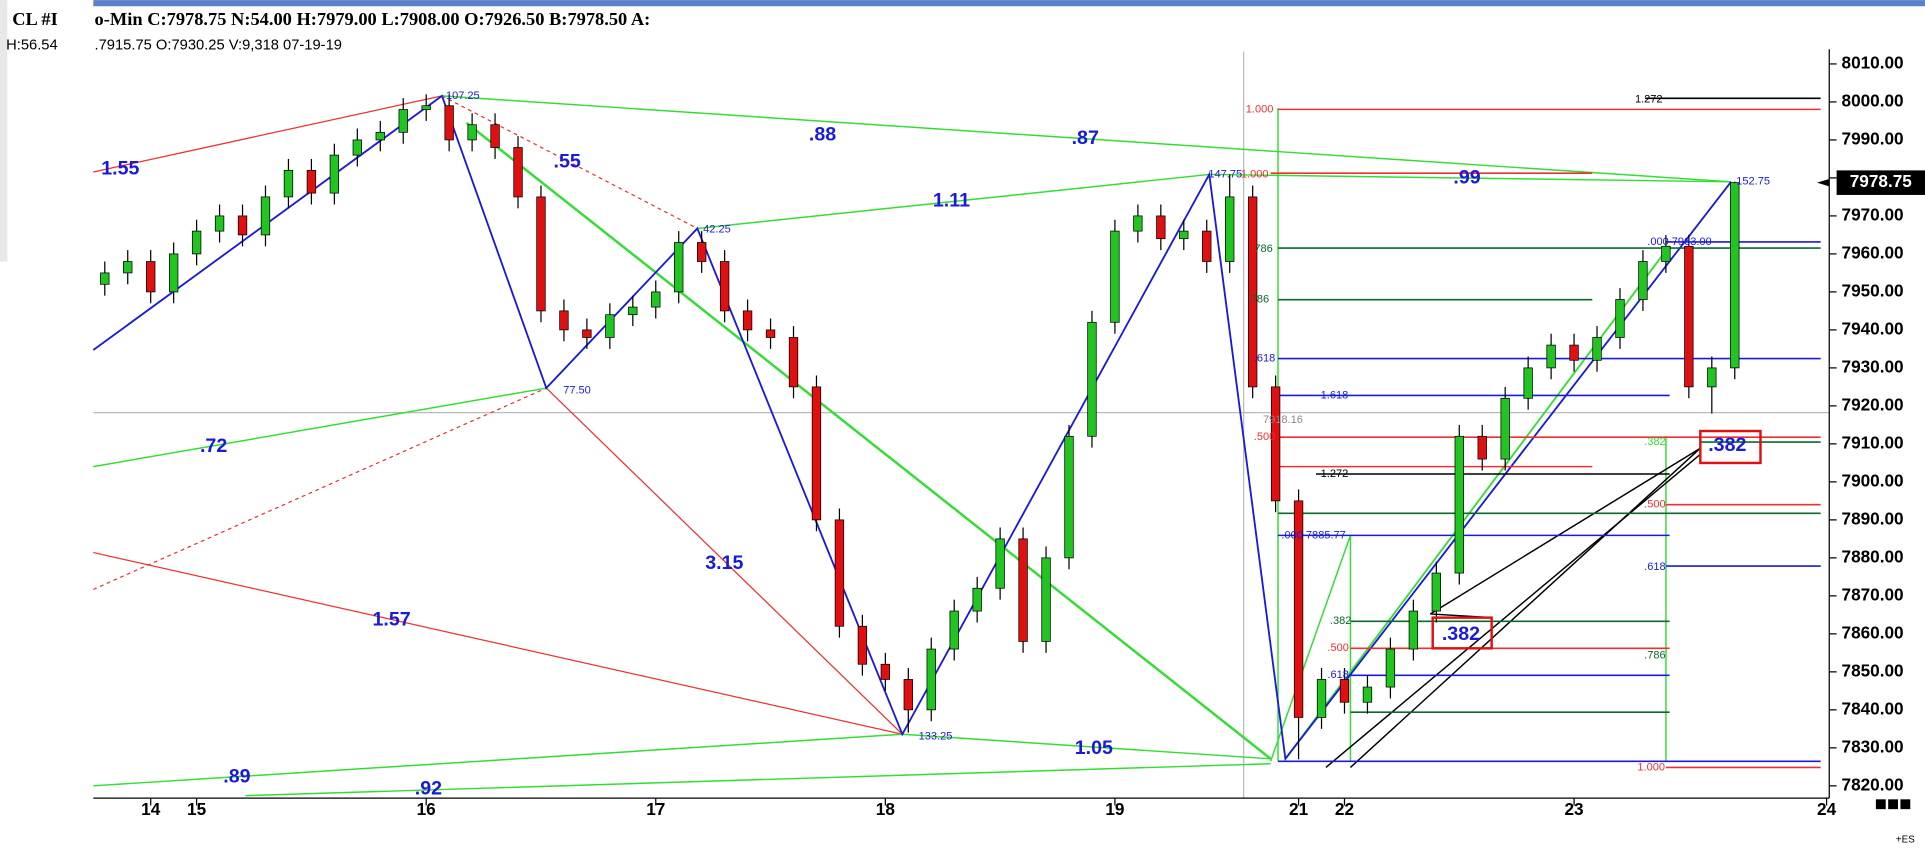 The image size is (1925, 851). What do you see at coordinates (1873, 708) in the screenshot?
I see `y-tick-label: 7840.00` at bounding box center [1873, 708].